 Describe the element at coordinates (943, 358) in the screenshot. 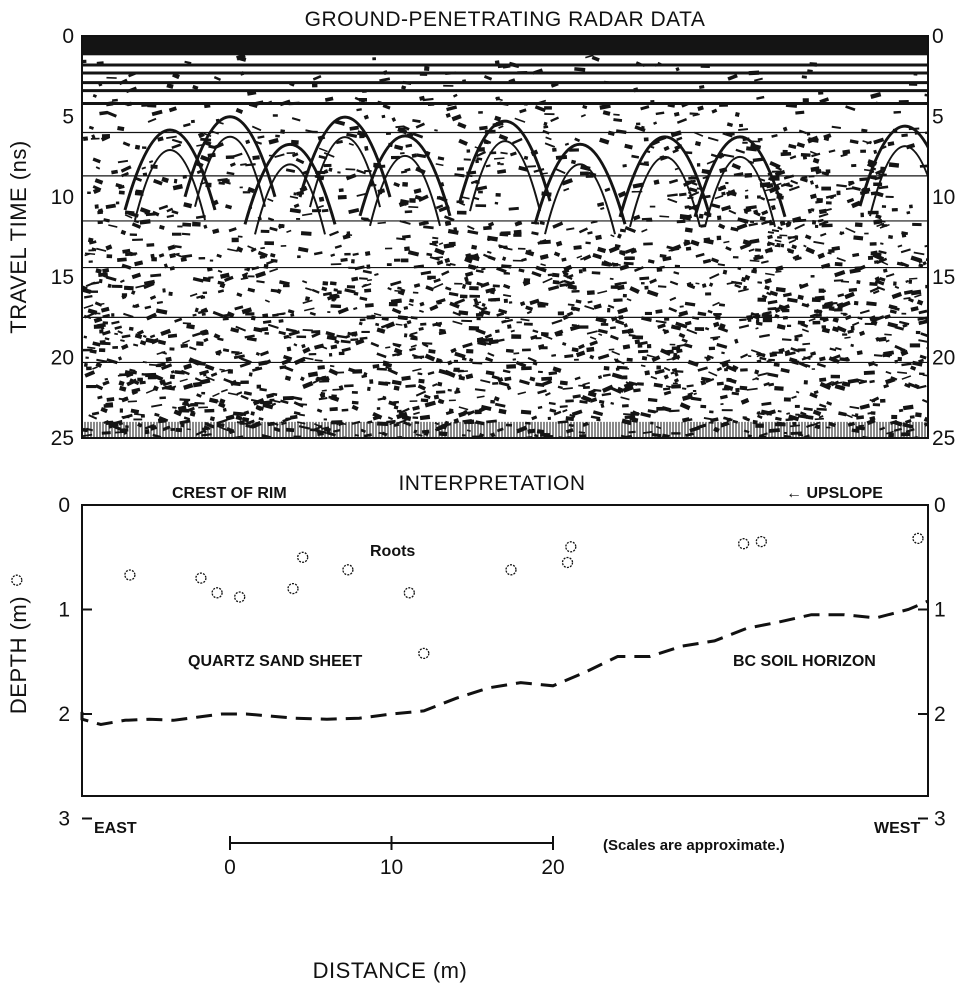

I see `radar-y-tick-label-right: 20` at that location.